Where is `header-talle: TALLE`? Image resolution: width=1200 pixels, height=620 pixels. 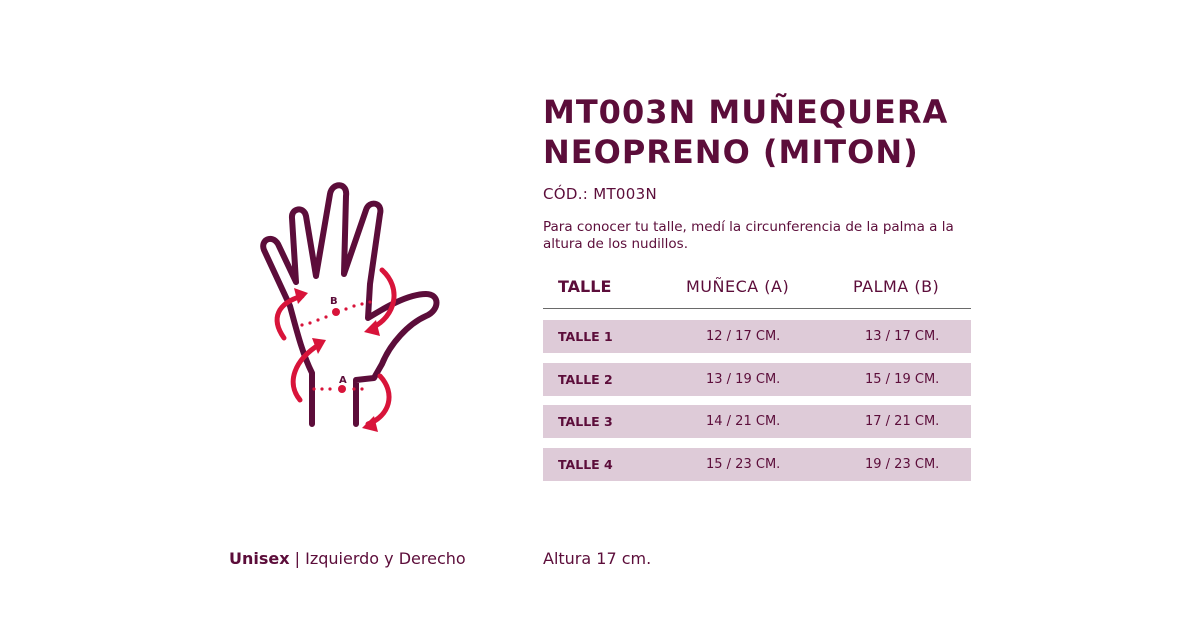 header-talle: TALLE is located at coordinates (585, 286).